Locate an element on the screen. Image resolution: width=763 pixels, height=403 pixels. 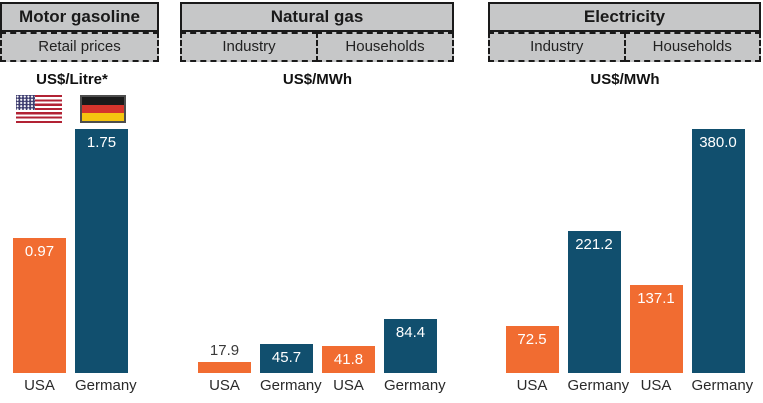
bar-value-label: 0.97 is located at coordinates (39, 251).